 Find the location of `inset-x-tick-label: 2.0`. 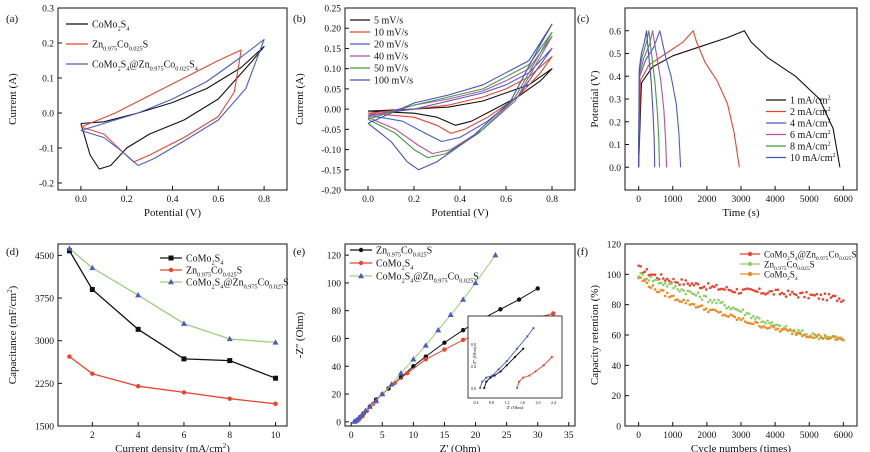

inset-x-tick-label: 2.0 is located at coordinates (538, 402).